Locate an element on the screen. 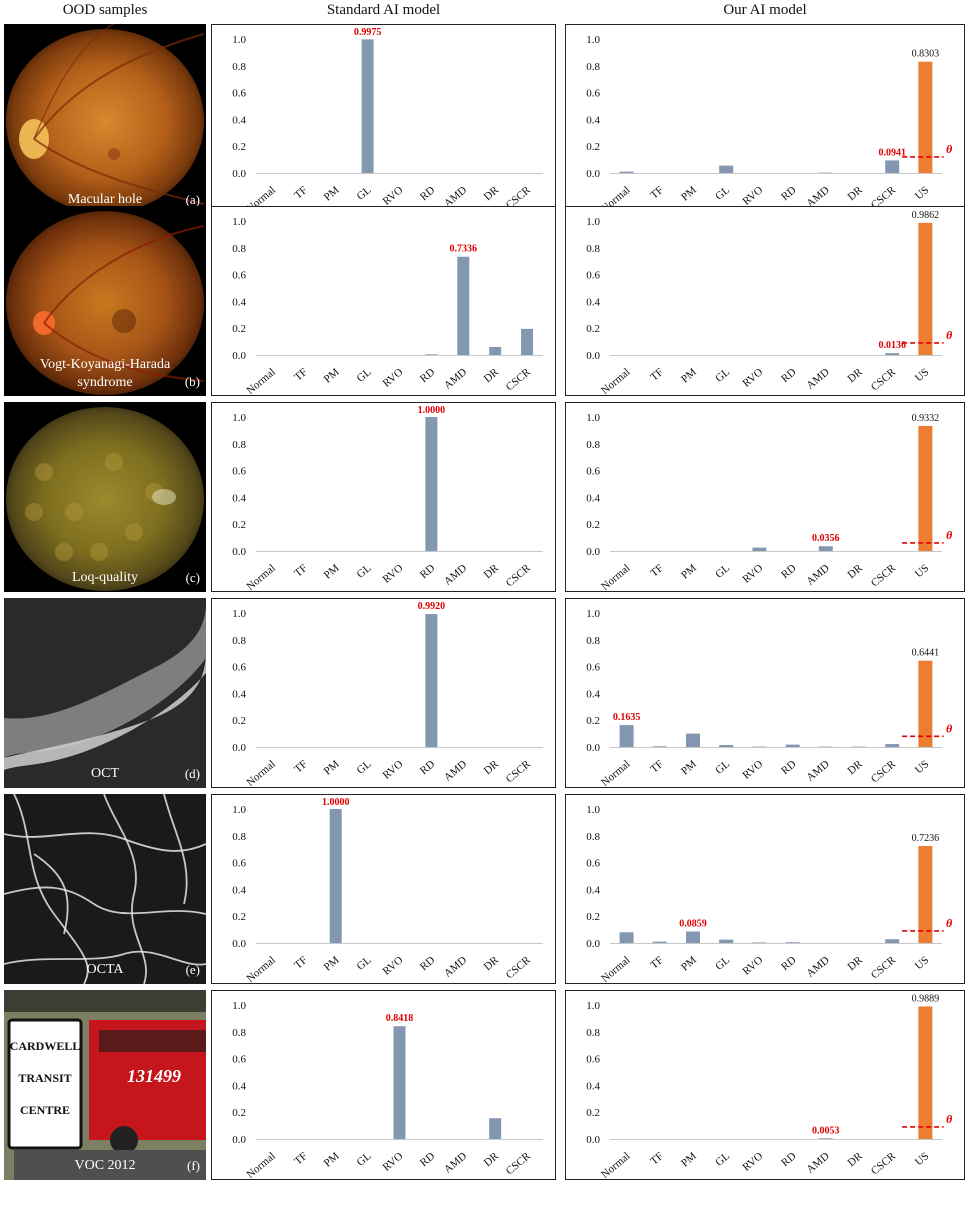 This screenshot has width=969, height=1230. highlight-value-label: 0.8418 is located at coordinates (400, 1018).